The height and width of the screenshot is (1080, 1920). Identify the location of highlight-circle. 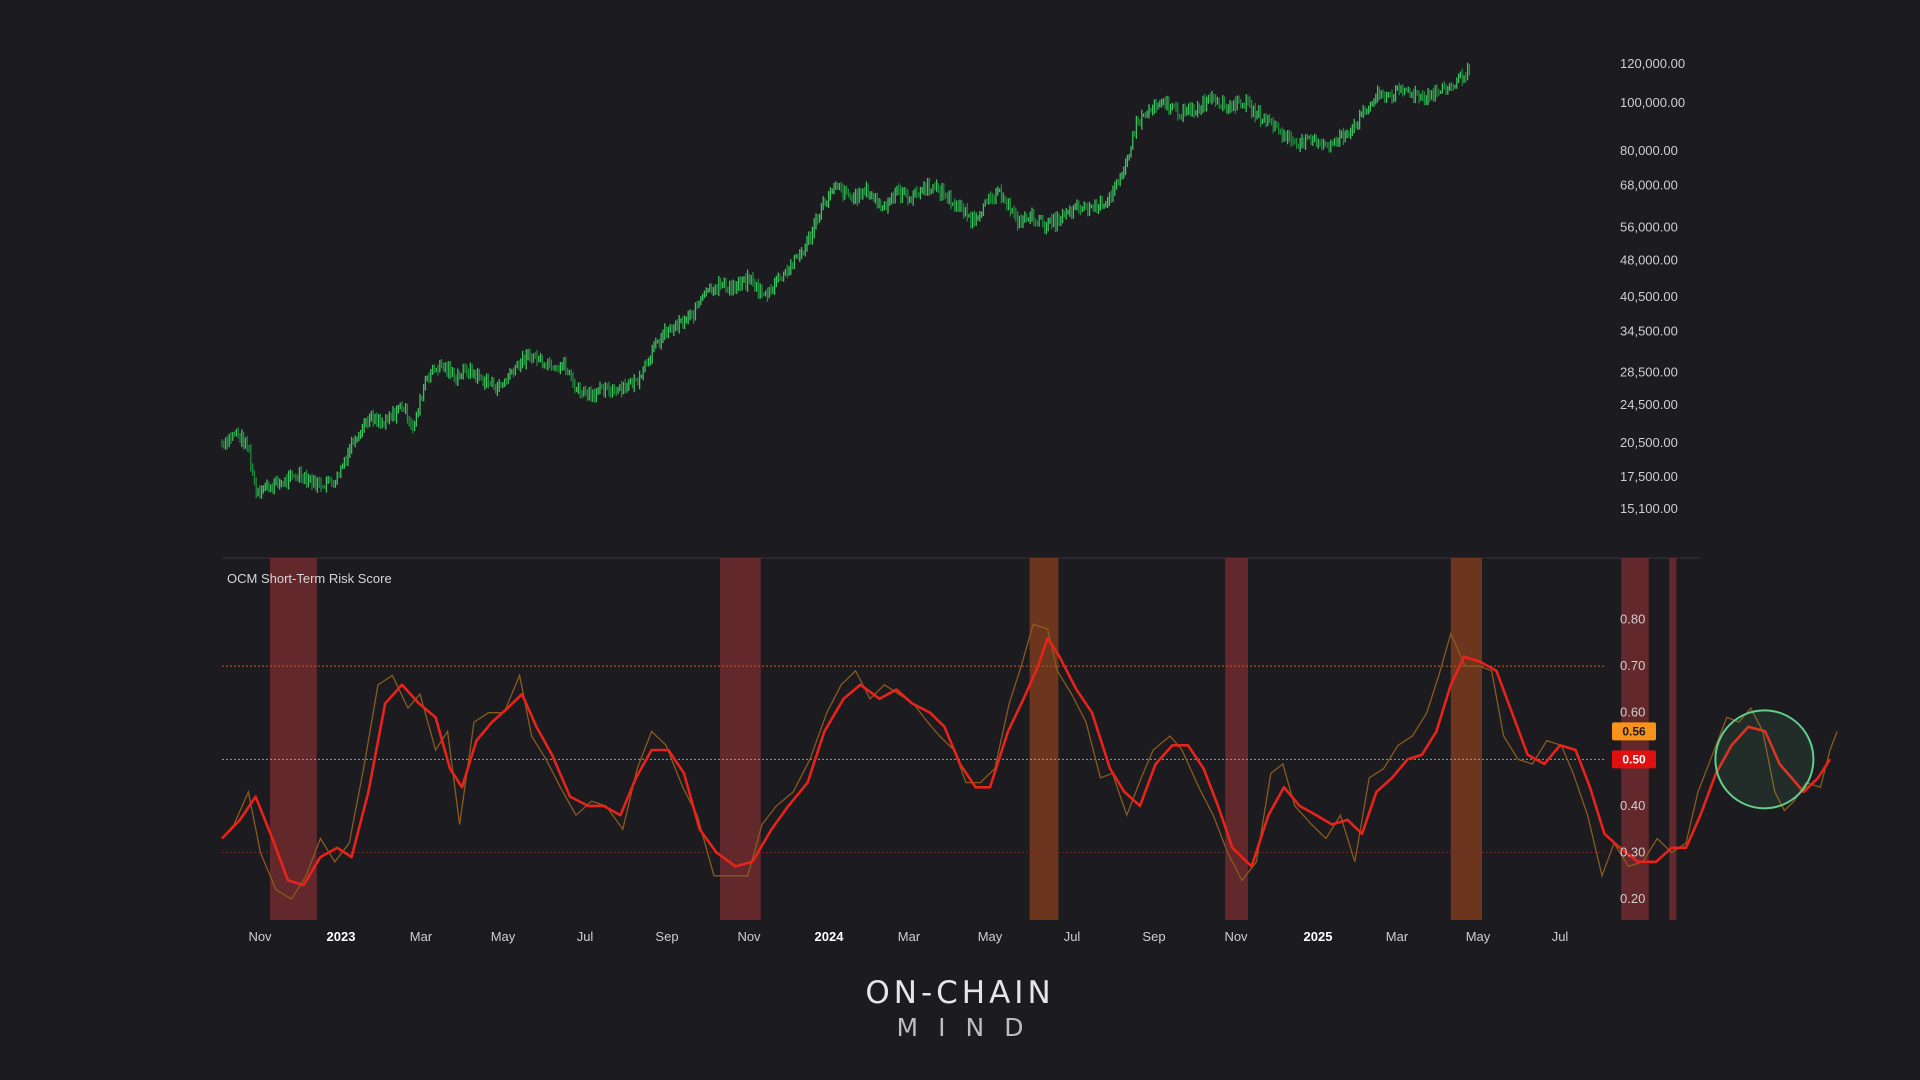
(1764, 759).